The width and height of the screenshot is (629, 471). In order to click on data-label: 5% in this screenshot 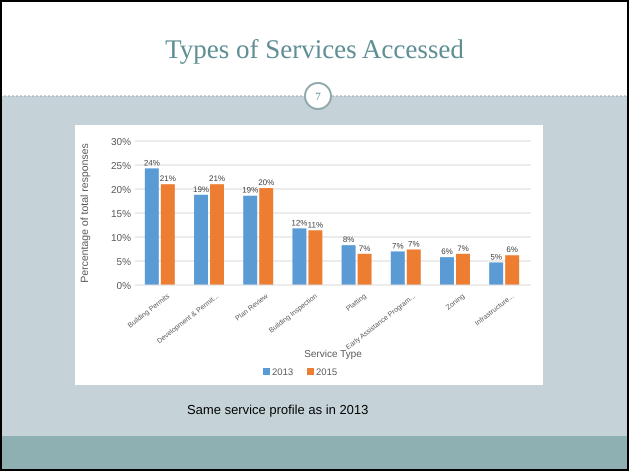, I will do `click(496, 257)`.